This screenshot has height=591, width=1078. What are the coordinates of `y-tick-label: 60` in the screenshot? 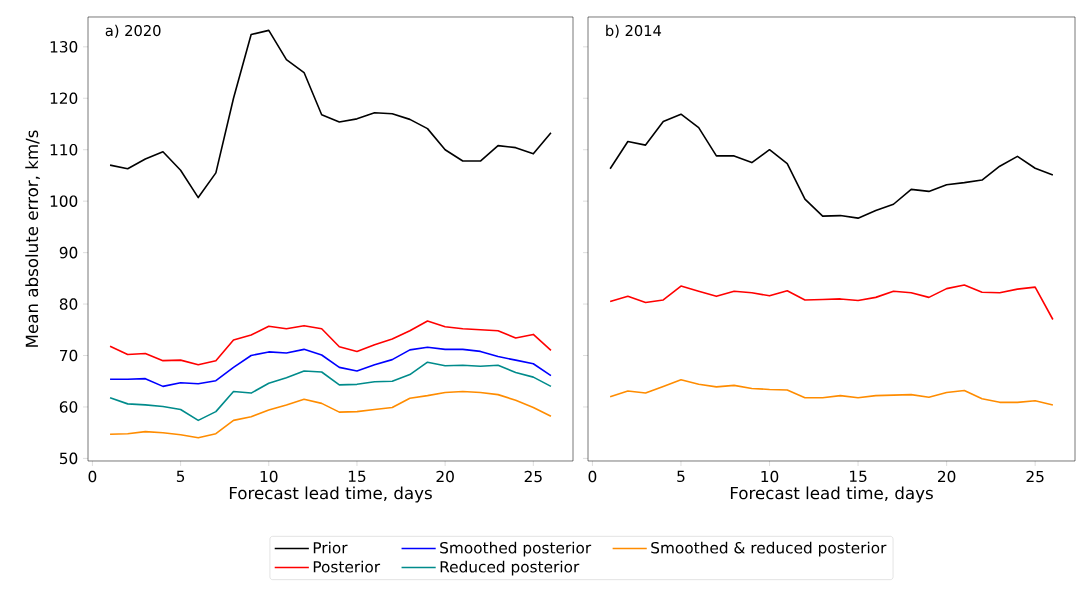 It's located at (68, 407).